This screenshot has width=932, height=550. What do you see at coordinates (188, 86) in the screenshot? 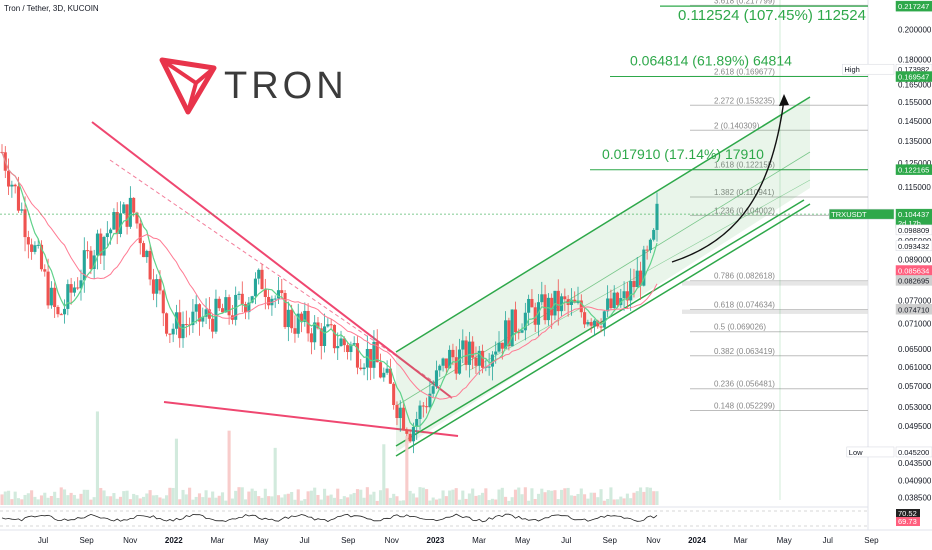
I see `tron-triangle-icon` at bounding box center [188, 86].